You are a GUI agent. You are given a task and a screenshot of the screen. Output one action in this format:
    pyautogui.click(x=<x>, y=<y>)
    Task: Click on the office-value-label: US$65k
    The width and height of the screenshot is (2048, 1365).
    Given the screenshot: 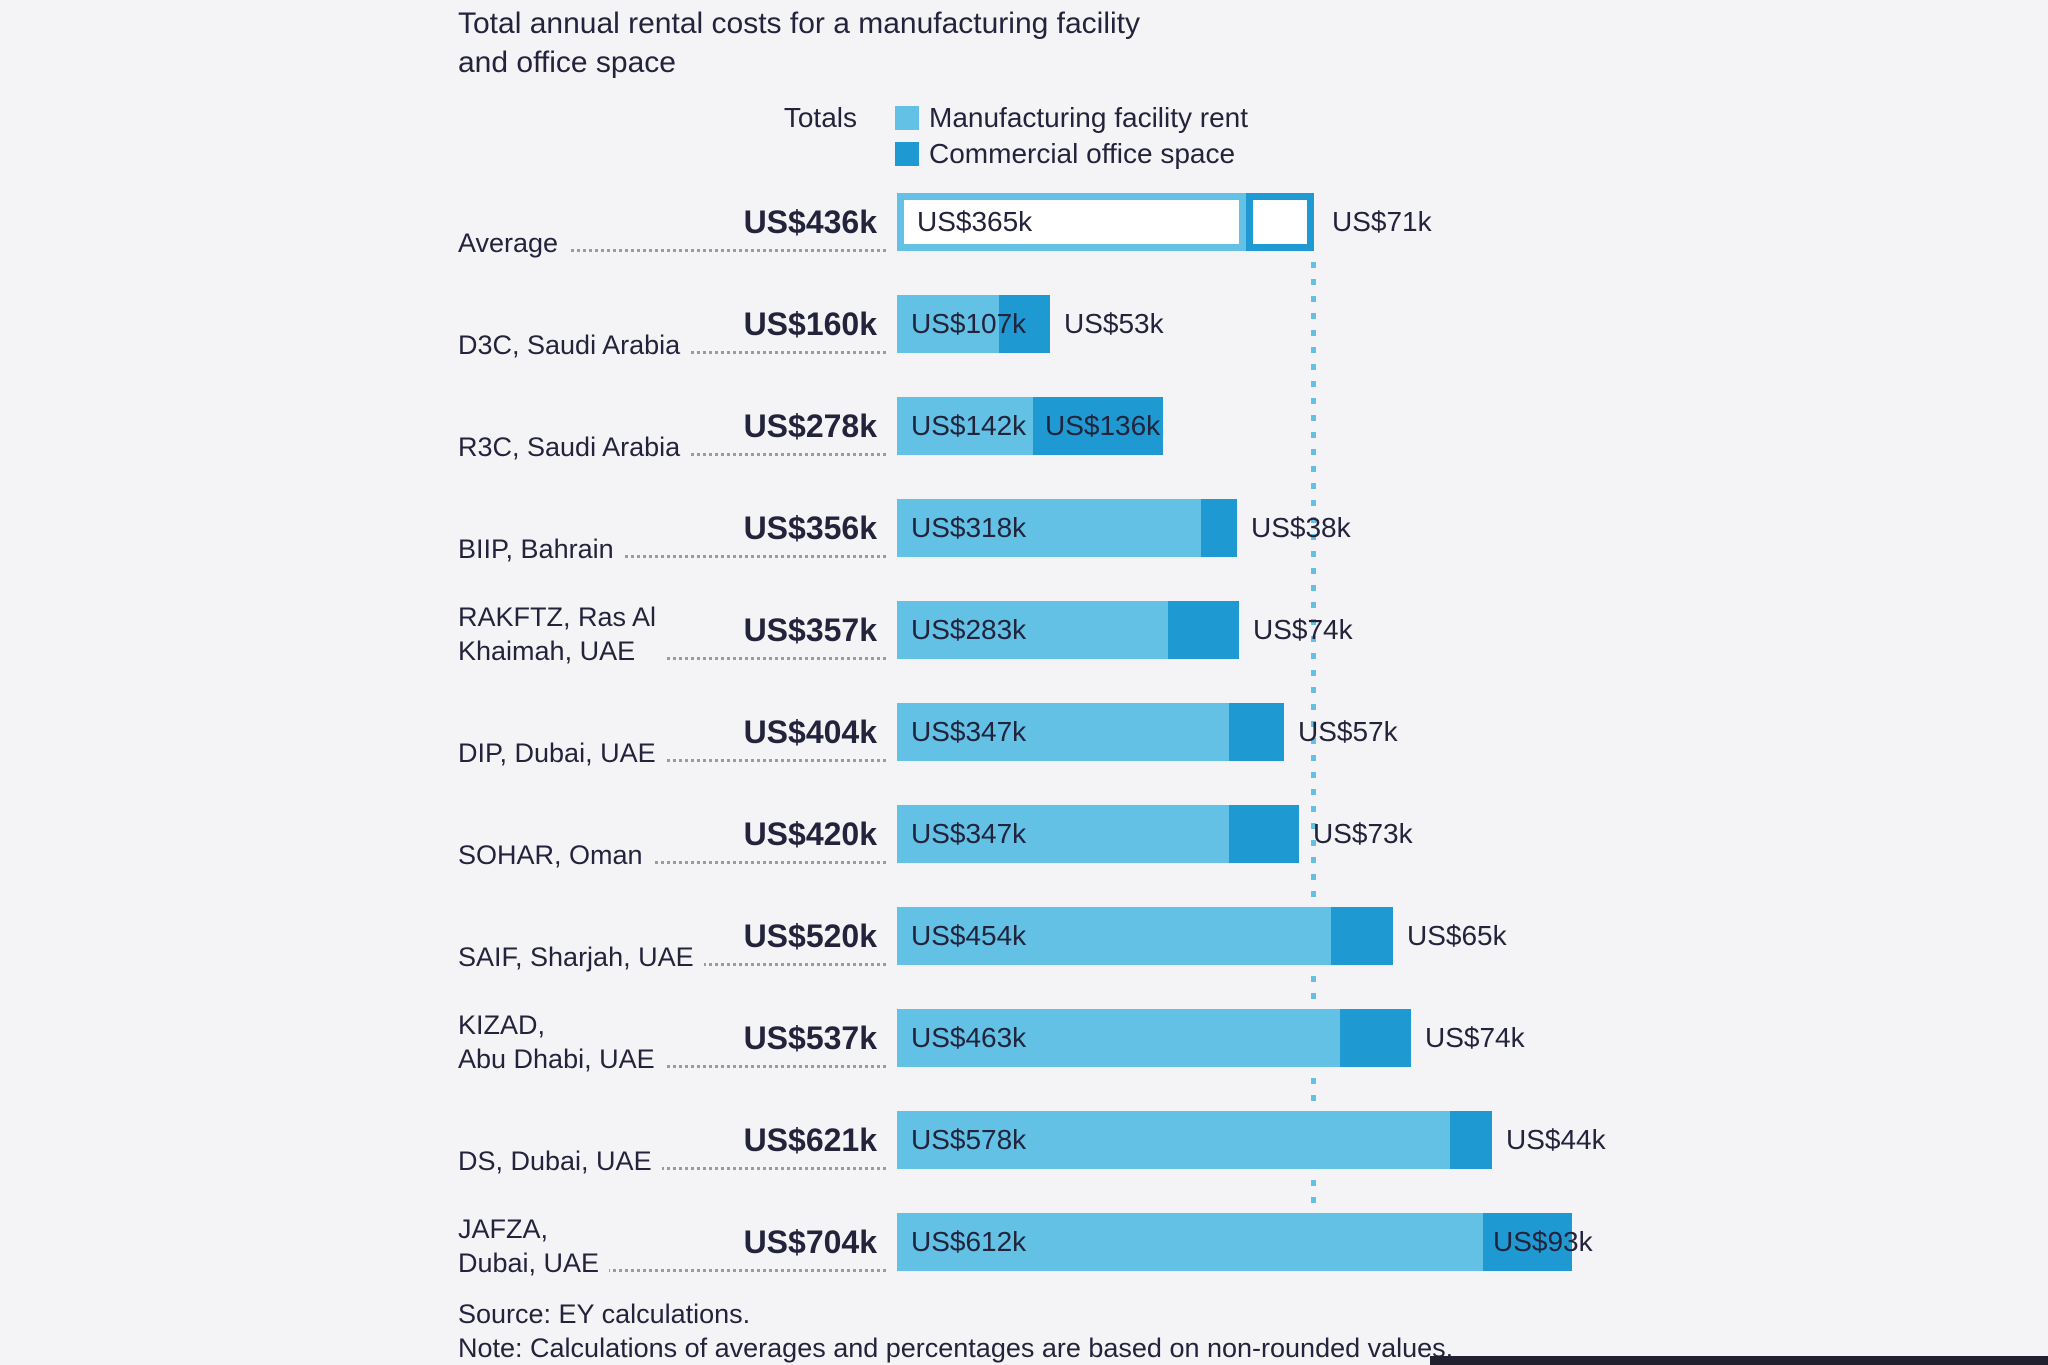 What is the action you would take?
    pyautogui.click(x=1457, y=935)
    